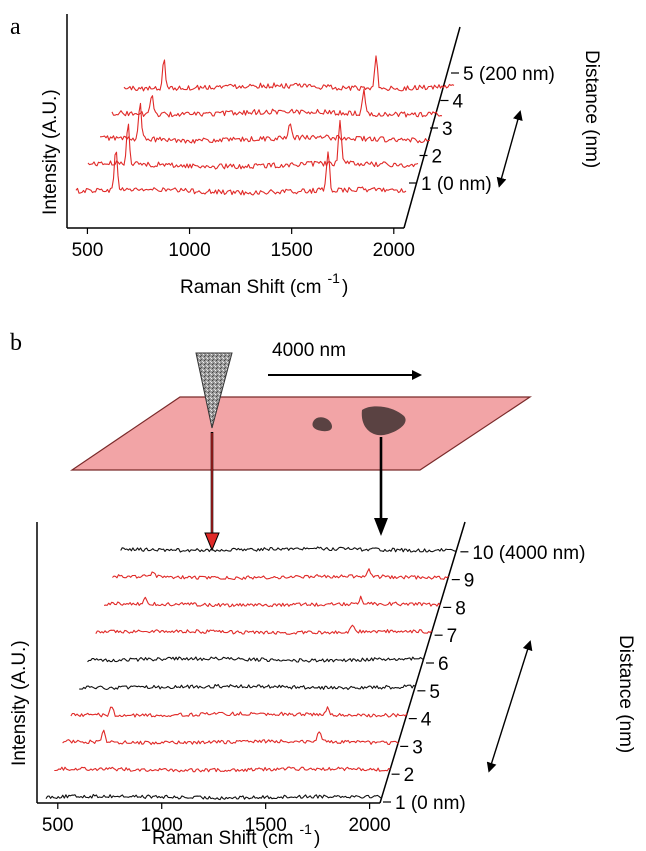 The height and width of the screenshot is (851, 646). I want to click on afm-tip, so click(214, 390).